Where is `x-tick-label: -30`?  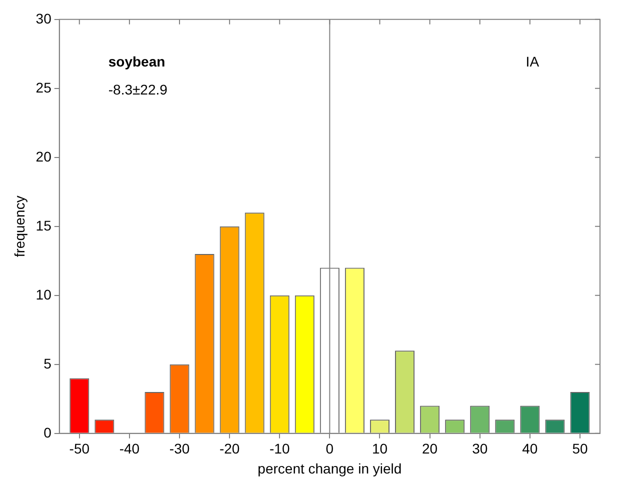
x-tick-label: -30 is located at coordinates (179, 448).